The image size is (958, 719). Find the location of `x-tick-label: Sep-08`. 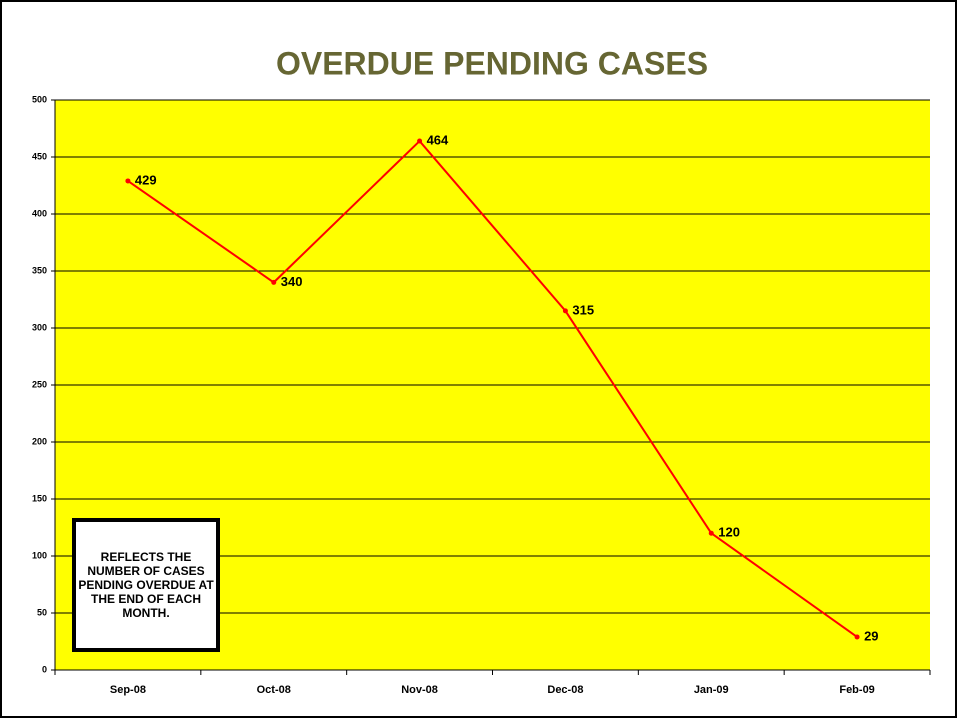

x-tick-label: Sep-08 is located at coordinates (128, 690).